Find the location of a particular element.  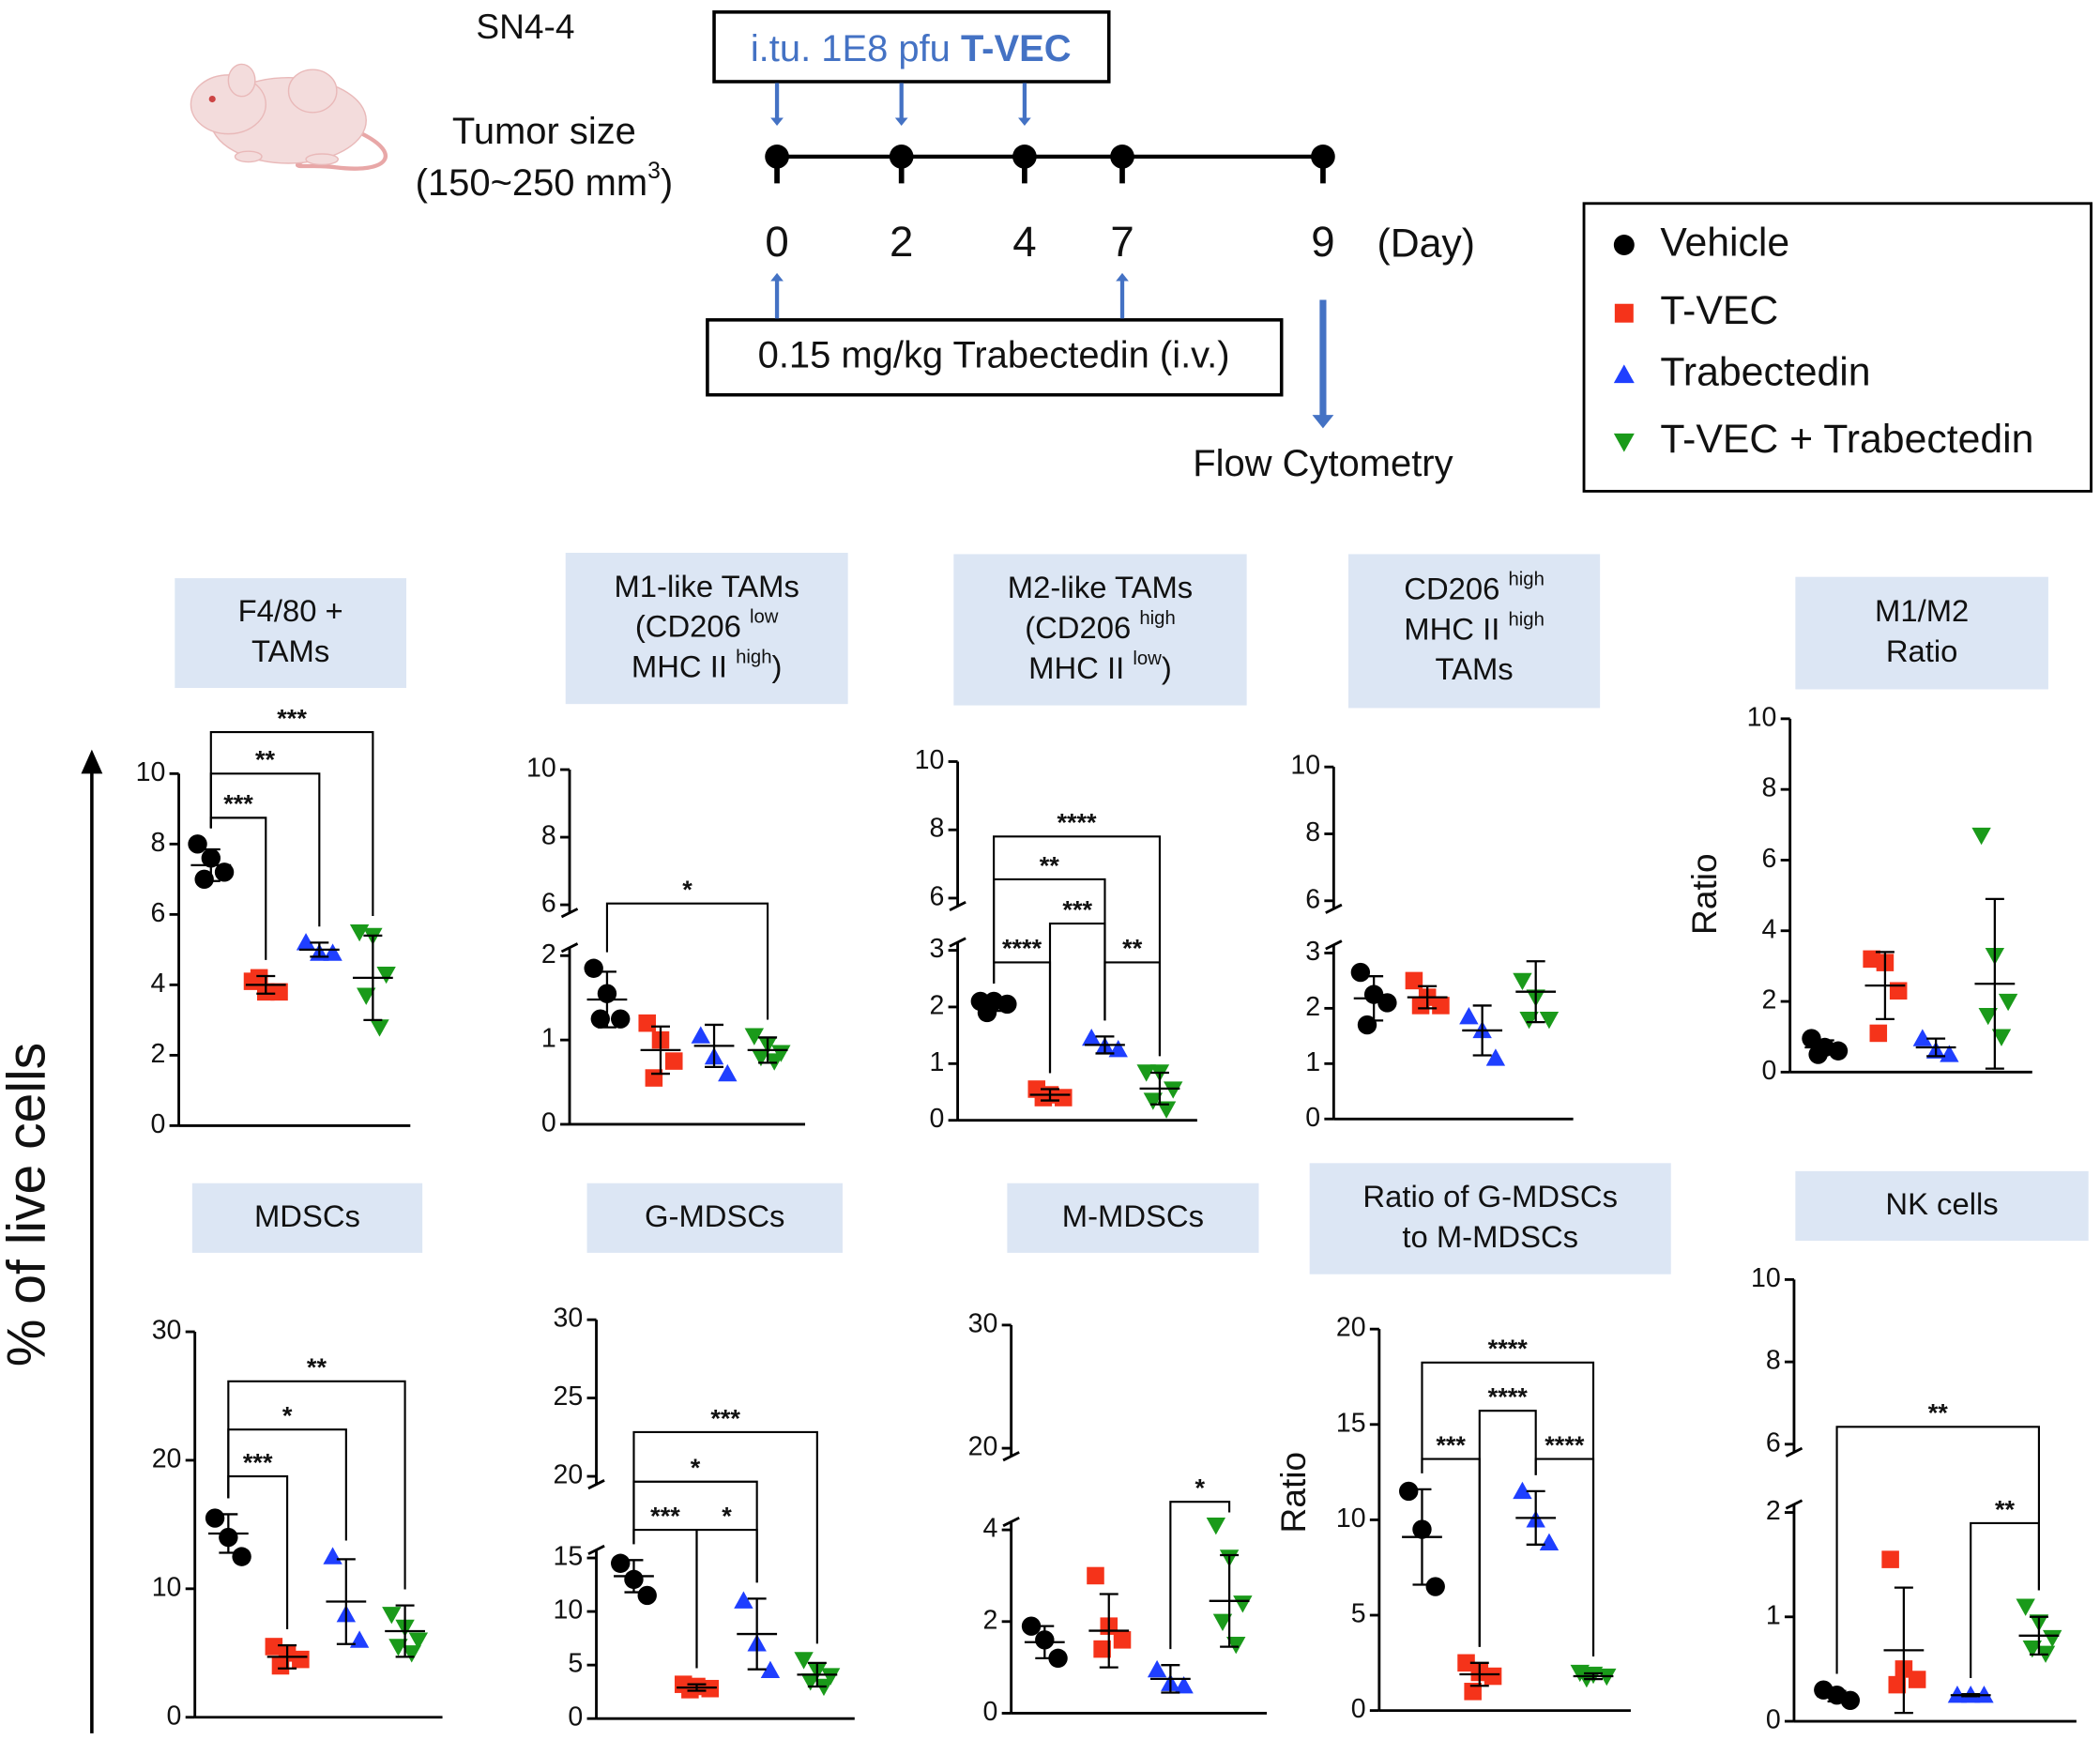

y-tick-label: 15 is located at coordinates (569, 1557).